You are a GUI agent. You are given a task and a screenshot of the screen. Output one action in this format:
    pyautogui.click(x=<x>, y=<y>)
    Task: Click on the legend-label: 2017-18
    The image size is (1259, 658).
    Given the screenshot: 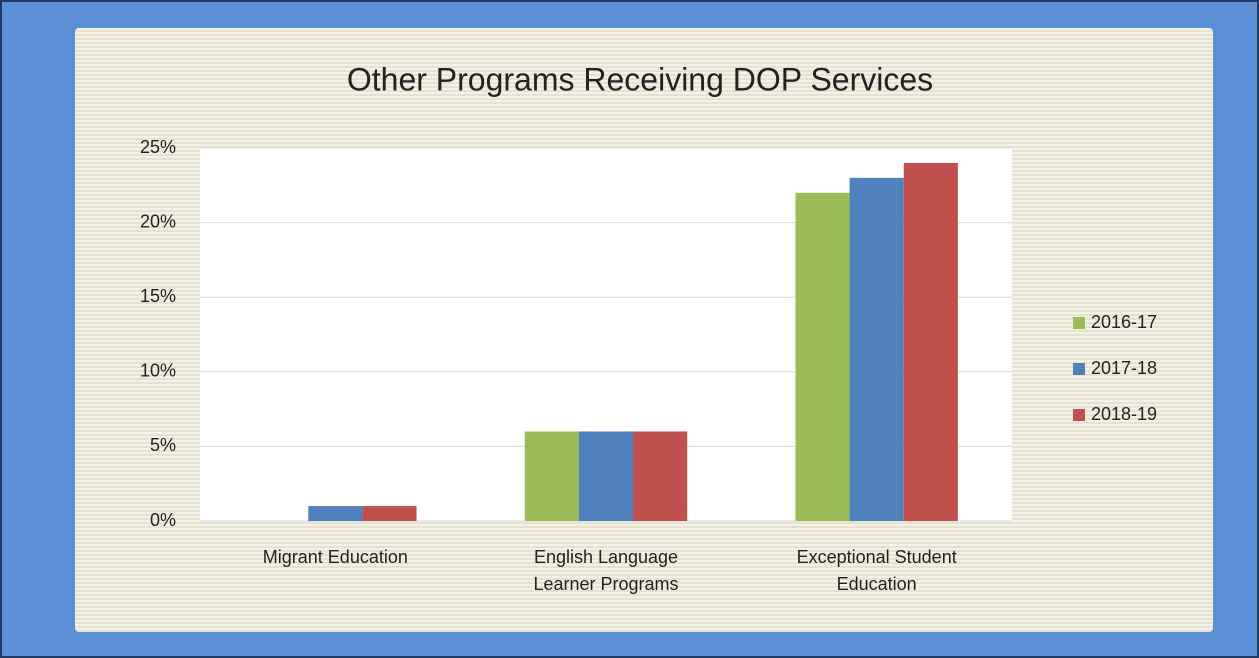 What is the action you would take?
    pyautogui.click(x=1124, y=368)
    